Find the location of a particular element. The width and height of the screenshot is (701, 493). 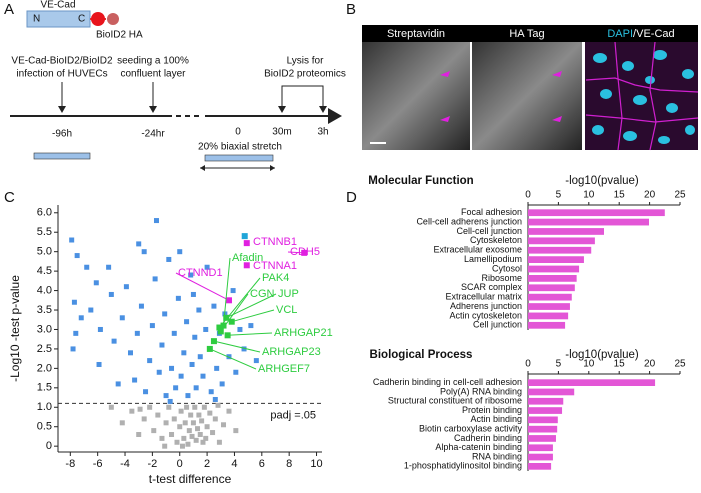

threshold-label: padj =.05 is located at coordinates (293, 415).